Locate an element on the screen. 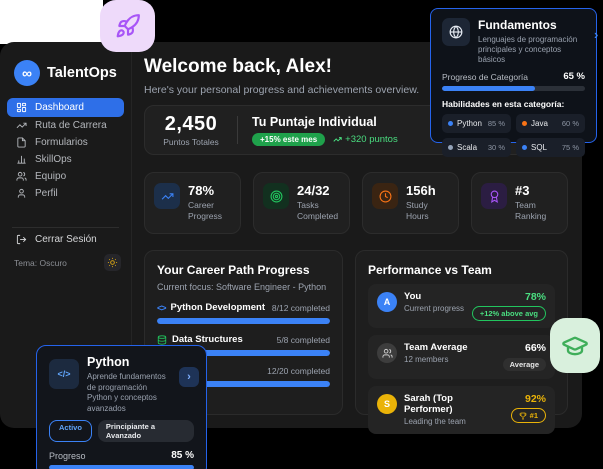 The width and height of the screenshot is (603, 469). sidebar-item-perfil: Perfil is located at coordinates (65, 193).